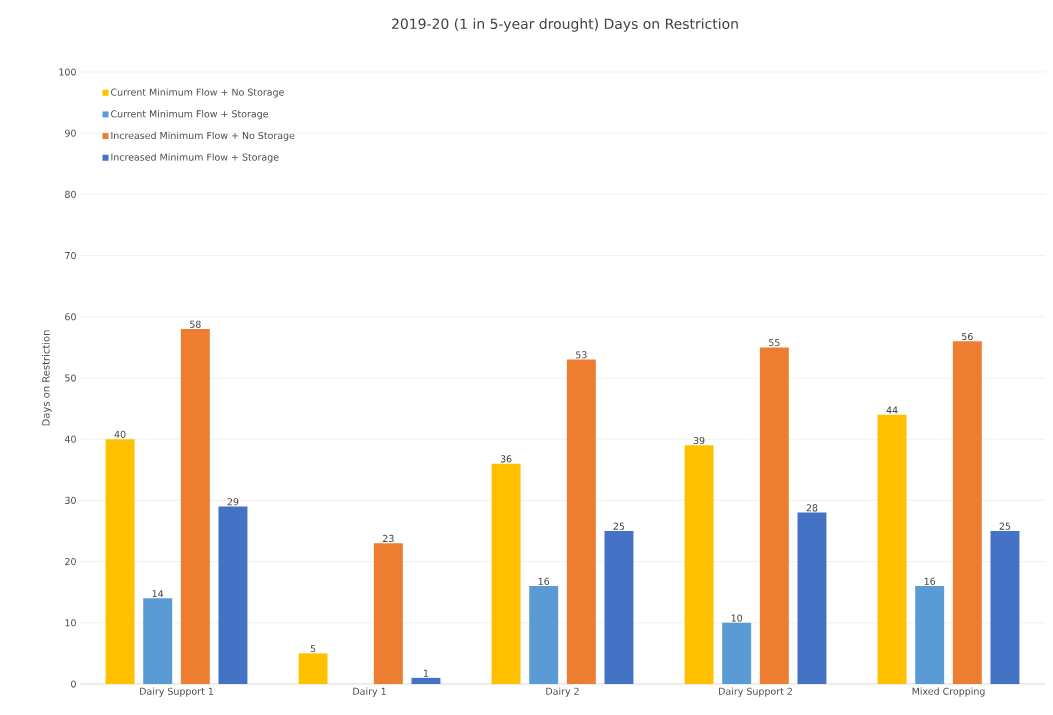 The height and width of the screenshot is (715, 1053). I want to click on data-label: 56, so click(967, 336).